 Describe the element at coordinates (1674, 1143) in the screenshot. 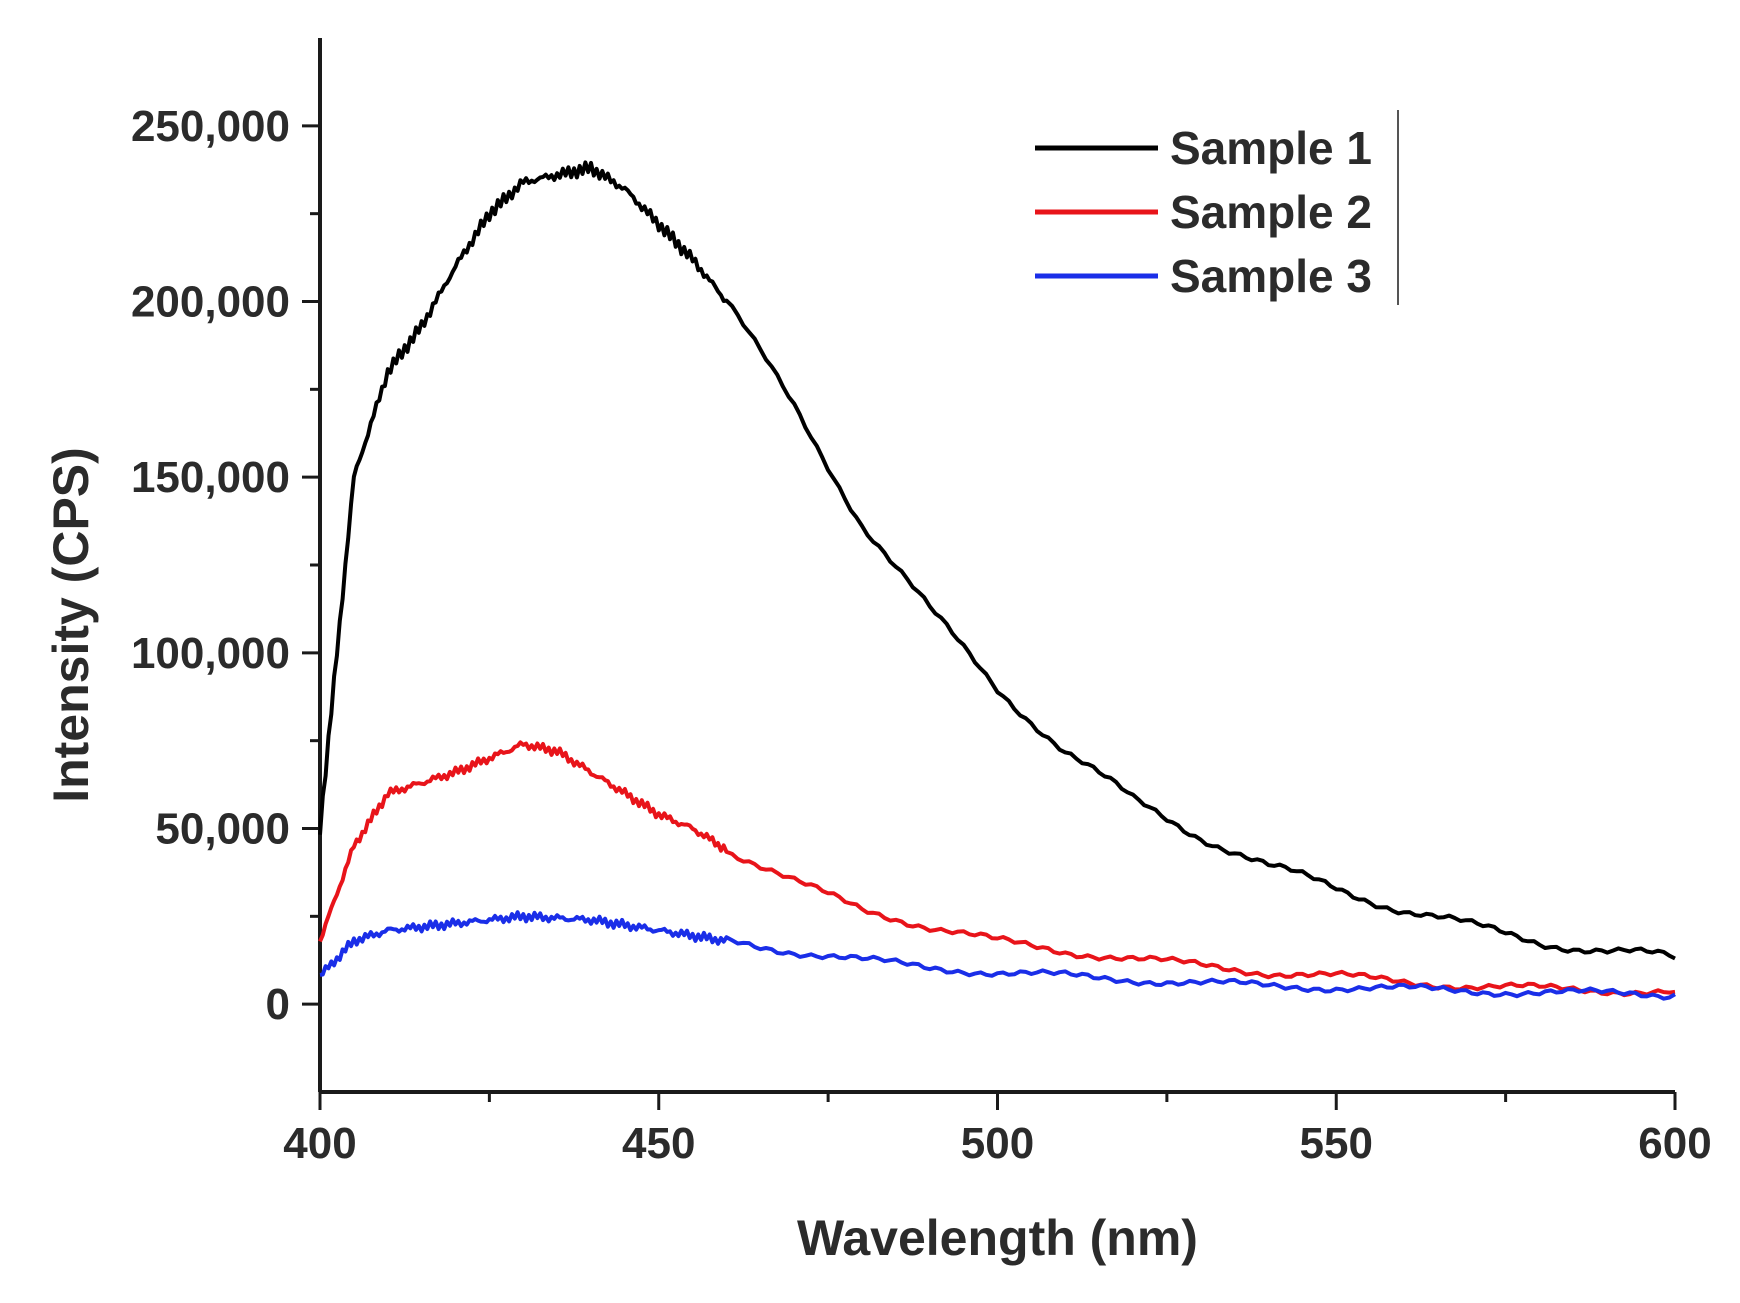

I see `x-tick-label: 600` at that location.